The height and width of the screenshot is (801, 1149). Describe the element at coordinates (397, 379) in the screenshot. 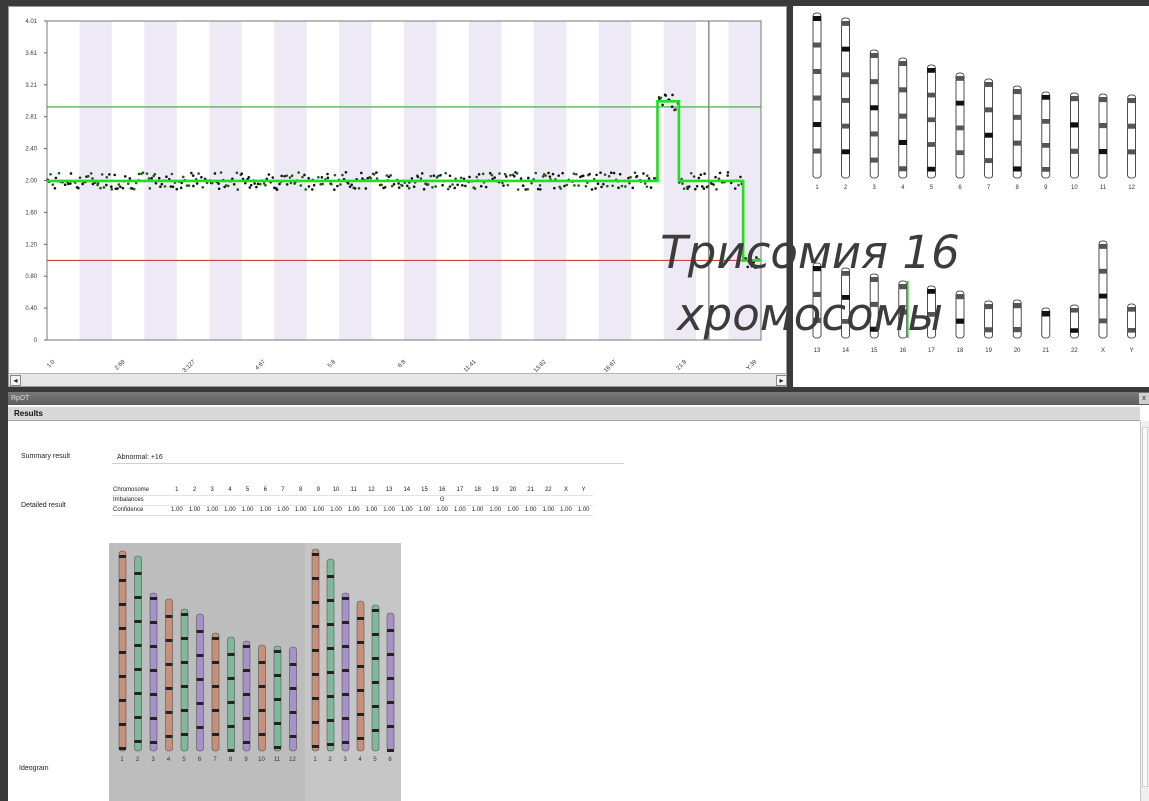

I see `chart-horizontal-scrollbar: ◂ ▸` at that location.